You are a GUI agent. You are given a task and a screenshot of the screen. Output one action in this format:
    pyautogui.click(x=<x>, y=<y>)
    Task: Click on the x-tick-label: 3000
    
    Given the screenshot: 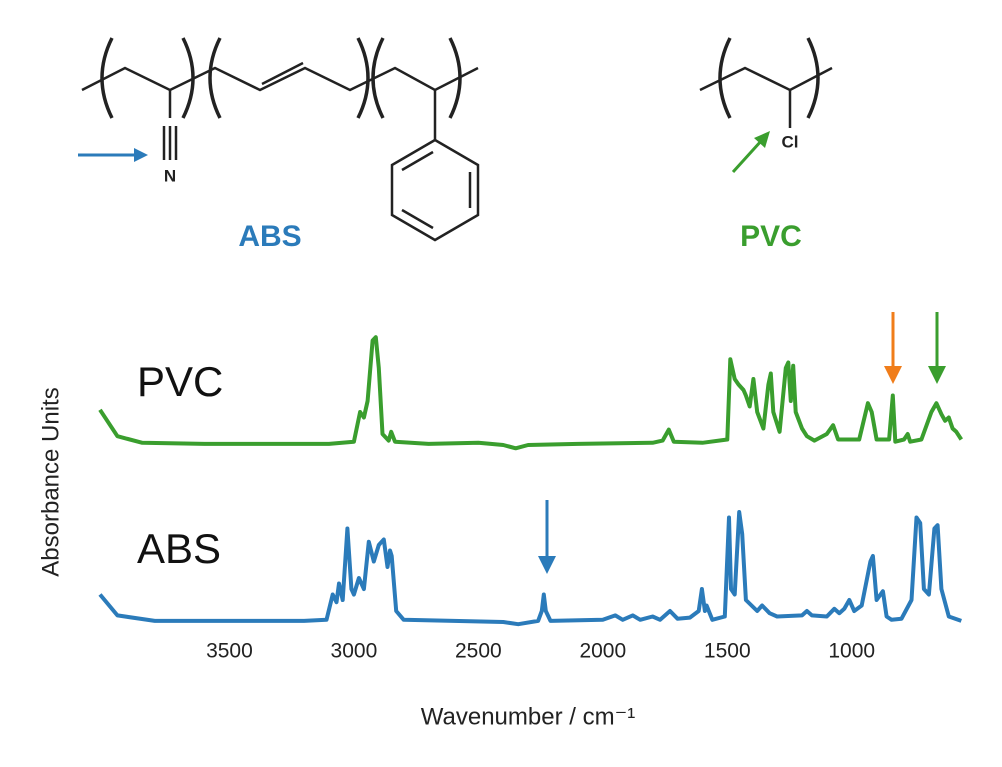 What is the action you would take?
    pyautogui.click(x=354, y=651)
    